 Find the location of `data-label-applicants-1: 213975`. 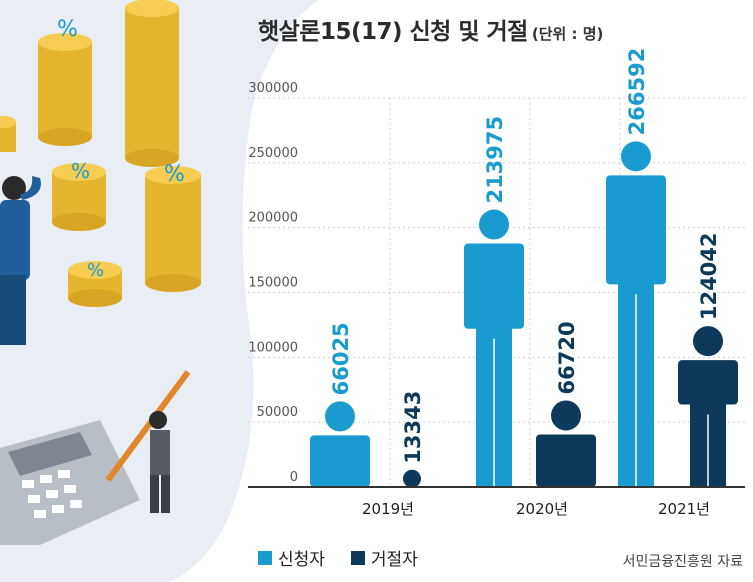

data-label-applicants-1: 213975 is located at coordinates (495, 160).